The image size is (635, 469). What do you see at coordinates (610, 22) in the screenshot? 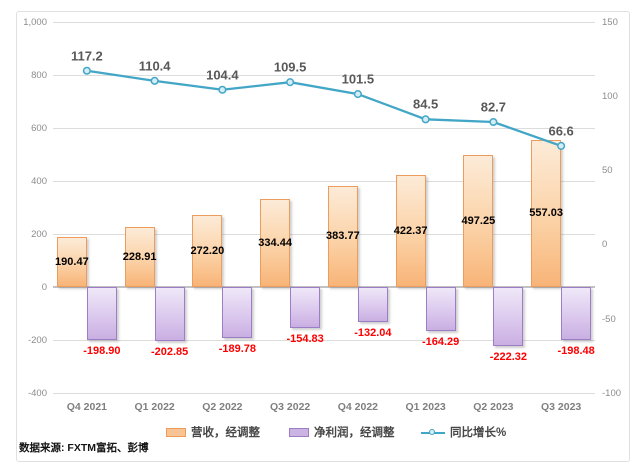
I see `y-axis-right-tick: 150` at bounding box center [610, 22].